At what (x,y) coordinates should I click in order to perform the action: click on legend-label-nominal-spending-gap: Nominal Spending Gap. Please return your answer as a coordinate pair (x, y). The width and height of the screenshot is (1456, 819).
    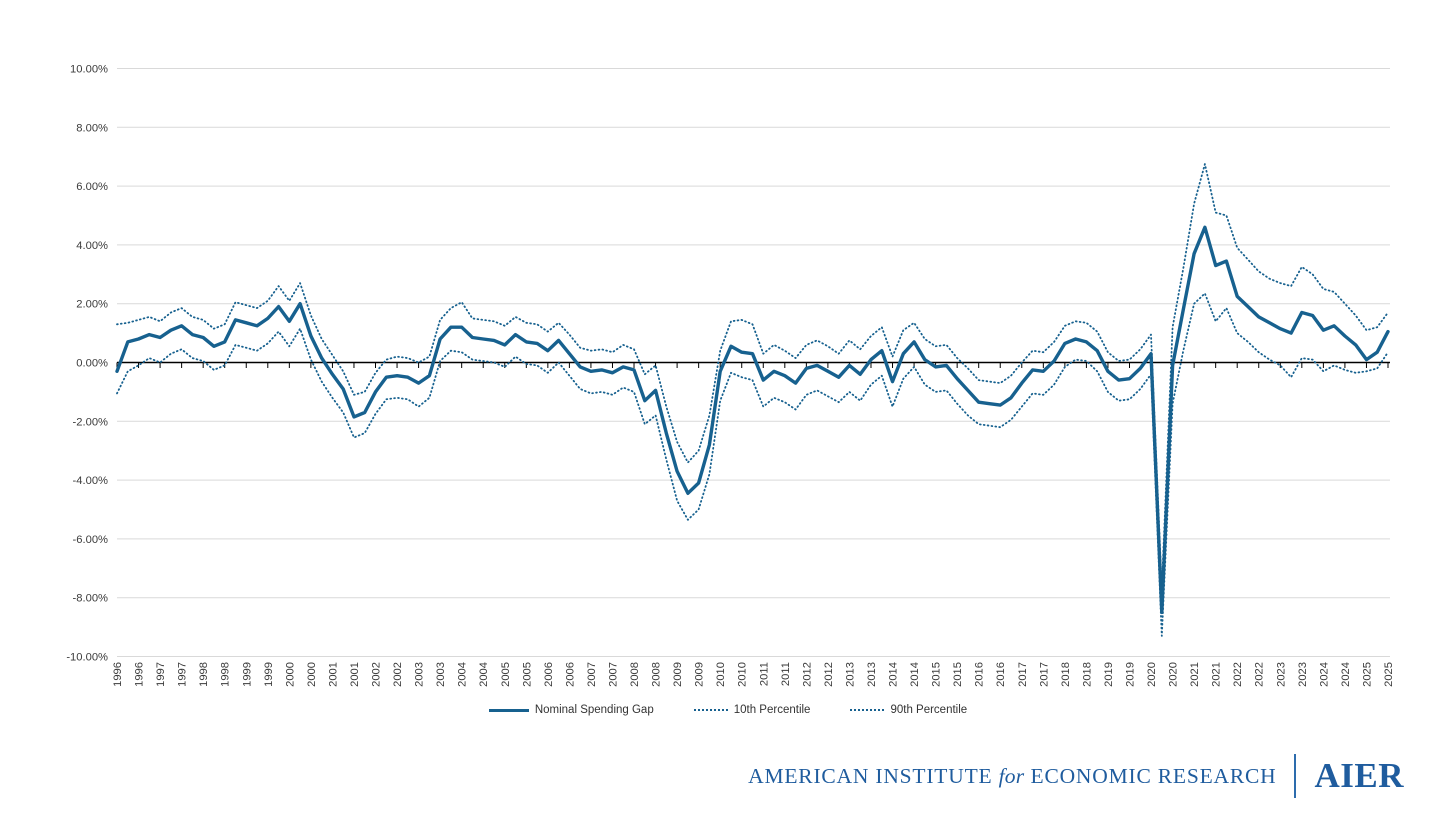
    Looking at the image, I should click on (594, 710).